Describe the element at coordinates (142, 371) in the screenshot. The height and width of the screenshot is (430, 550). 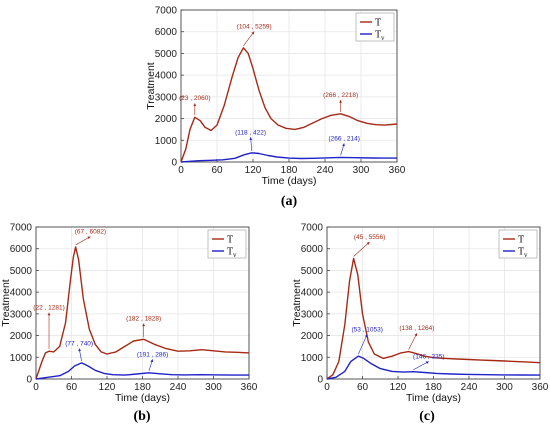
I see `series-line-Tv` at that location.